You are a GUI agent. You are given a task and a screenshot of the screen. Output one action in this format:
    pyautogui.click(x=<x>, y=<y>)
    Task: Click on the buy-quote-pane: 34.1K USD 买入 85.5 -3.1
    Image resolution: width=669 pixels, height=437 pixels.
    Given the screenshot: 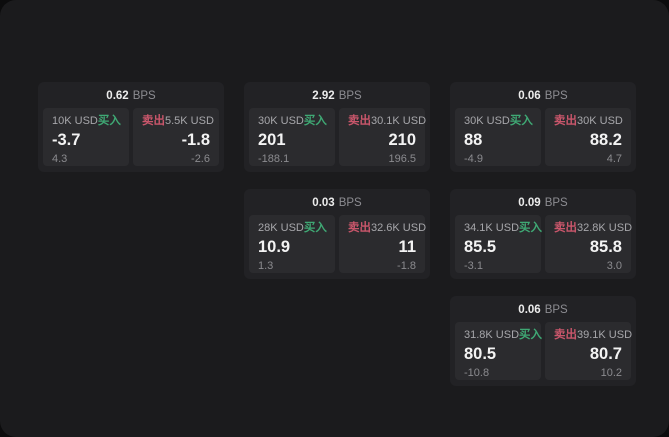 What is the action you would take?
    pyautogui.click(x=499, y=244)
    